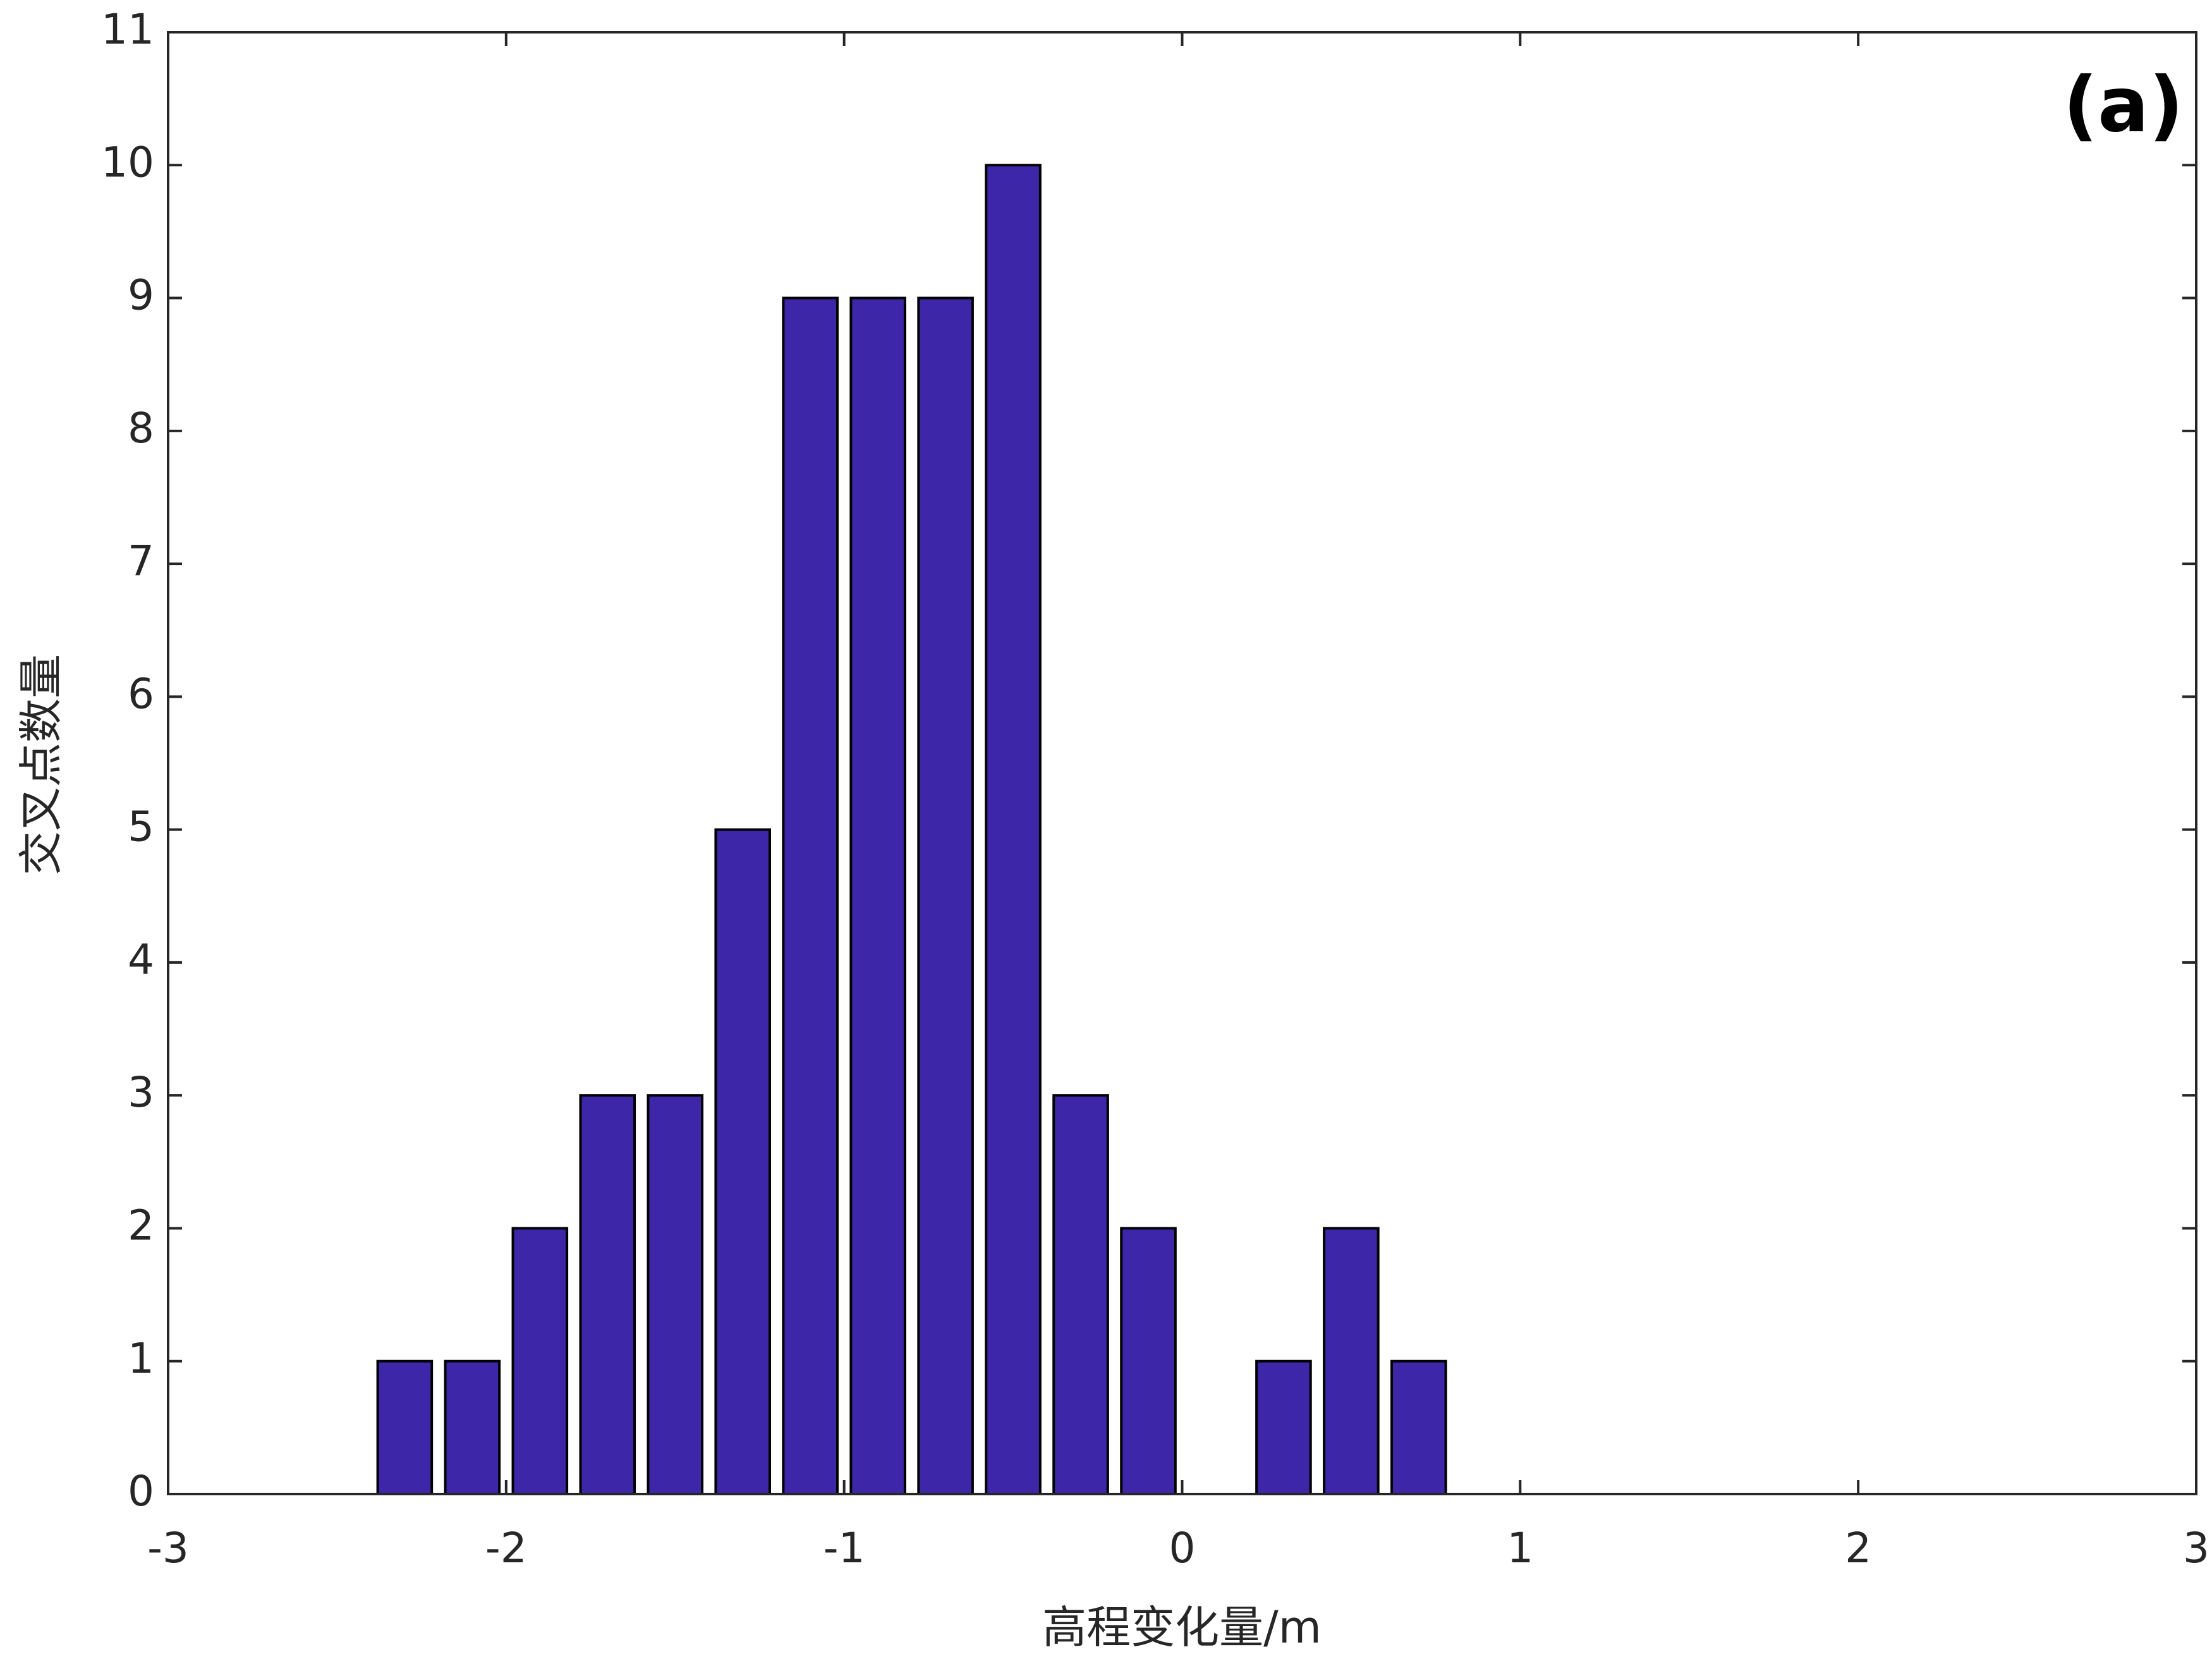 This screenshot has height=1659, width=2212. I want to click on x-tick-label: 2, so click(1858, 1548).